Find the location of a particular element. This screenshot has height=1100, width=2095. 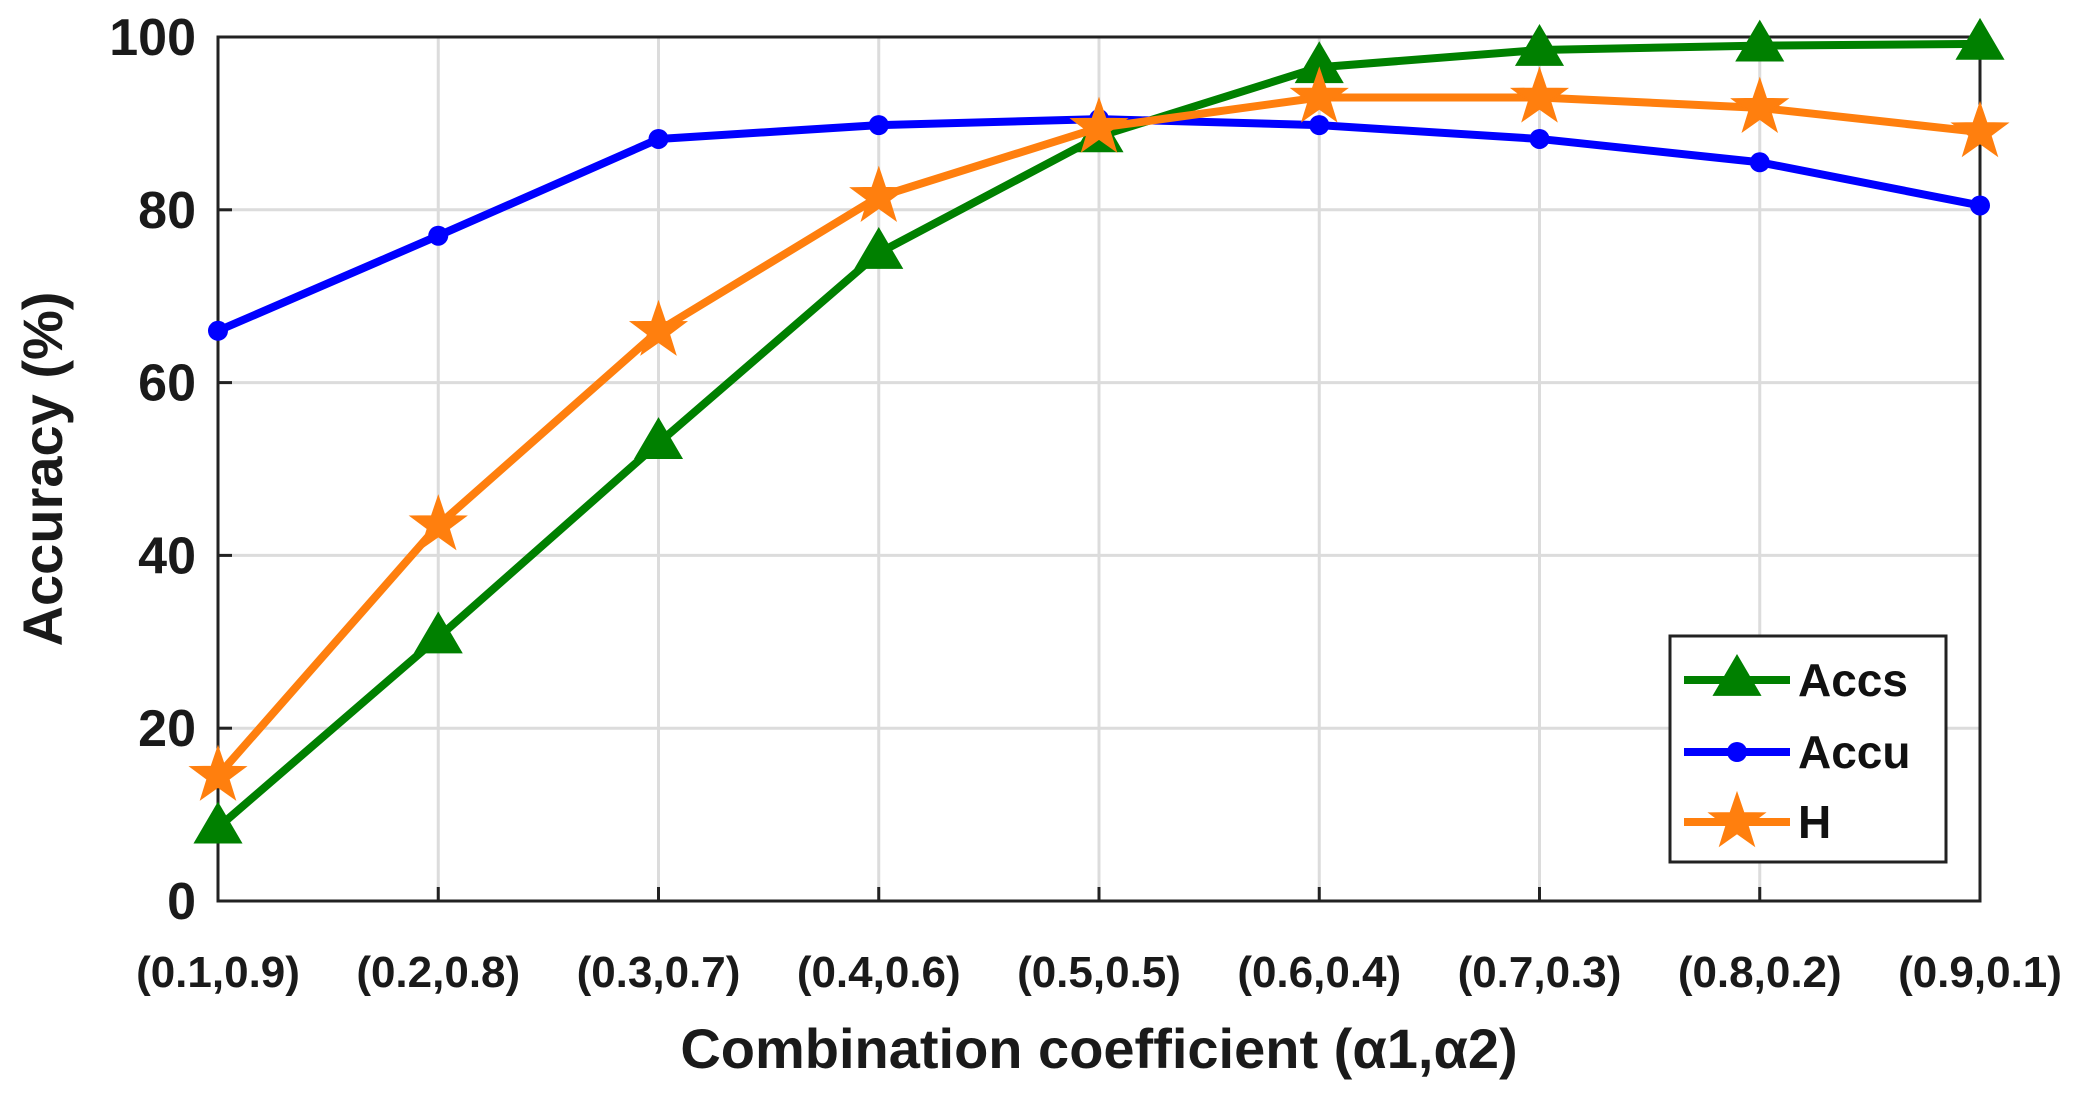

legend-items: Accs Accu H is located at coordinates (1797, 751).